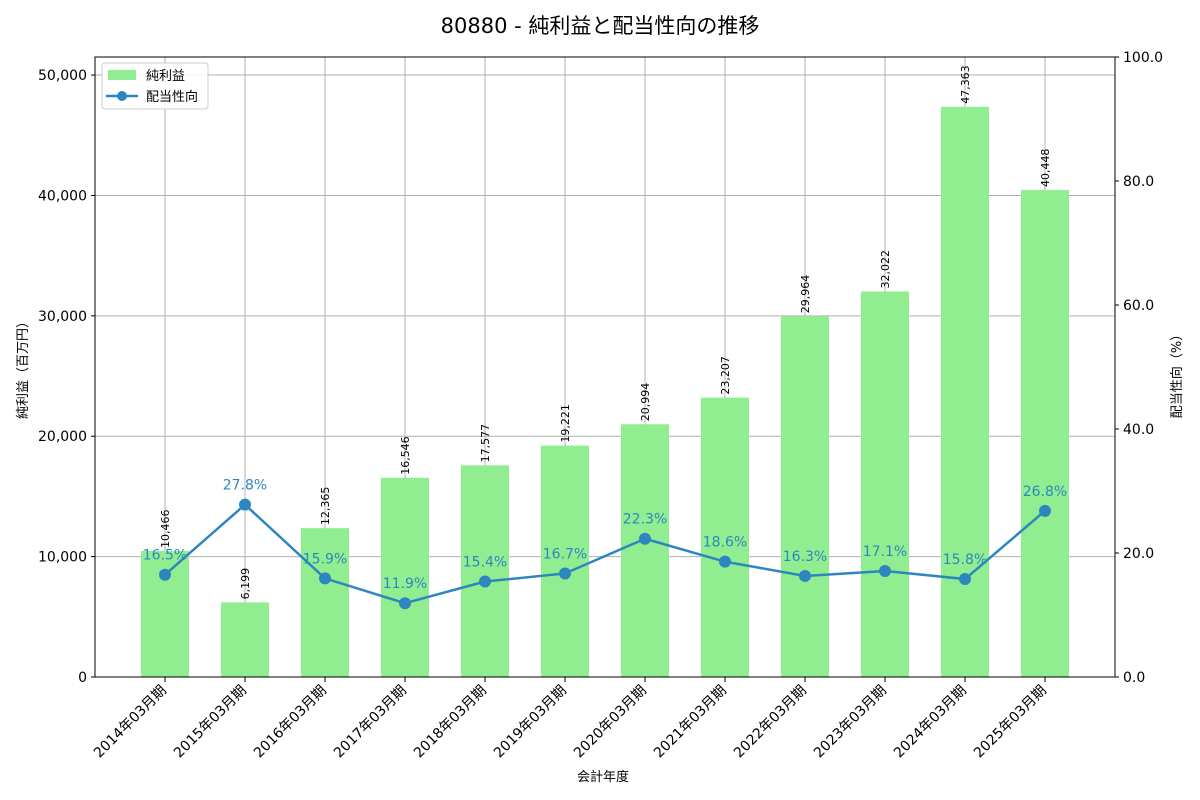 This screenshot has width=1200, height=800. What do you see at coordinates (610, 722) in the screenshot?
I see `x-tick-label: 2020年03月期` at bounding box center [610, 722].